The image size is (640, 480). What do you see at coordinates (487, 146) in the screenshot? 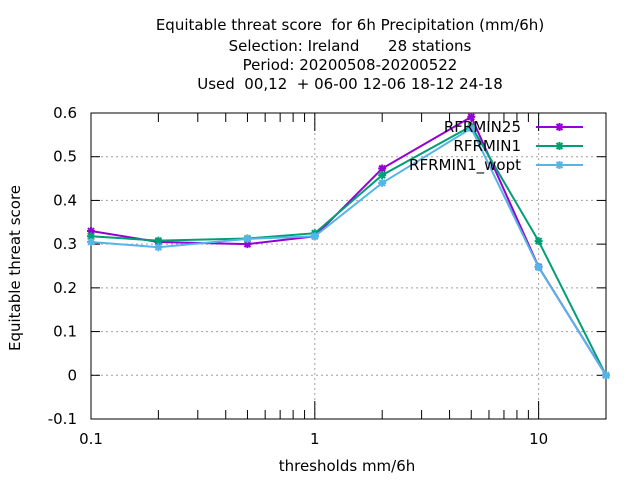
I see `legend-label: RFRMIN1` at bounding box center [487, 146].